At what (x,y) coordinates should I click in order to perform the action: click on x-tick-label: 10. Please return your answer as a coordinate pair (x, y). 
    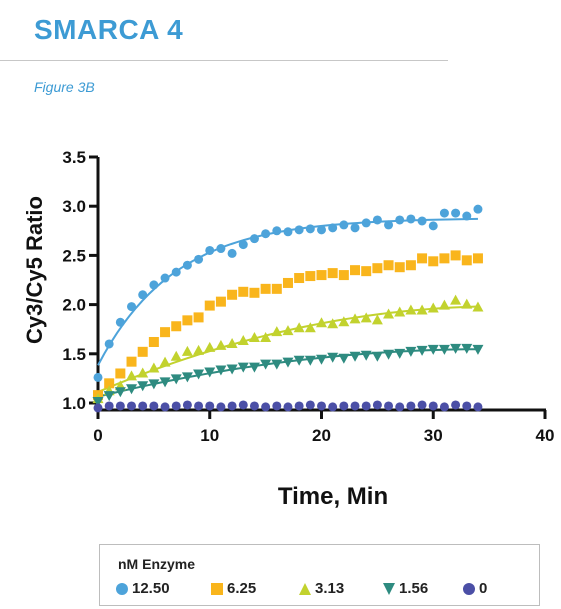
    Looking at the image, I should click on (209, 435).